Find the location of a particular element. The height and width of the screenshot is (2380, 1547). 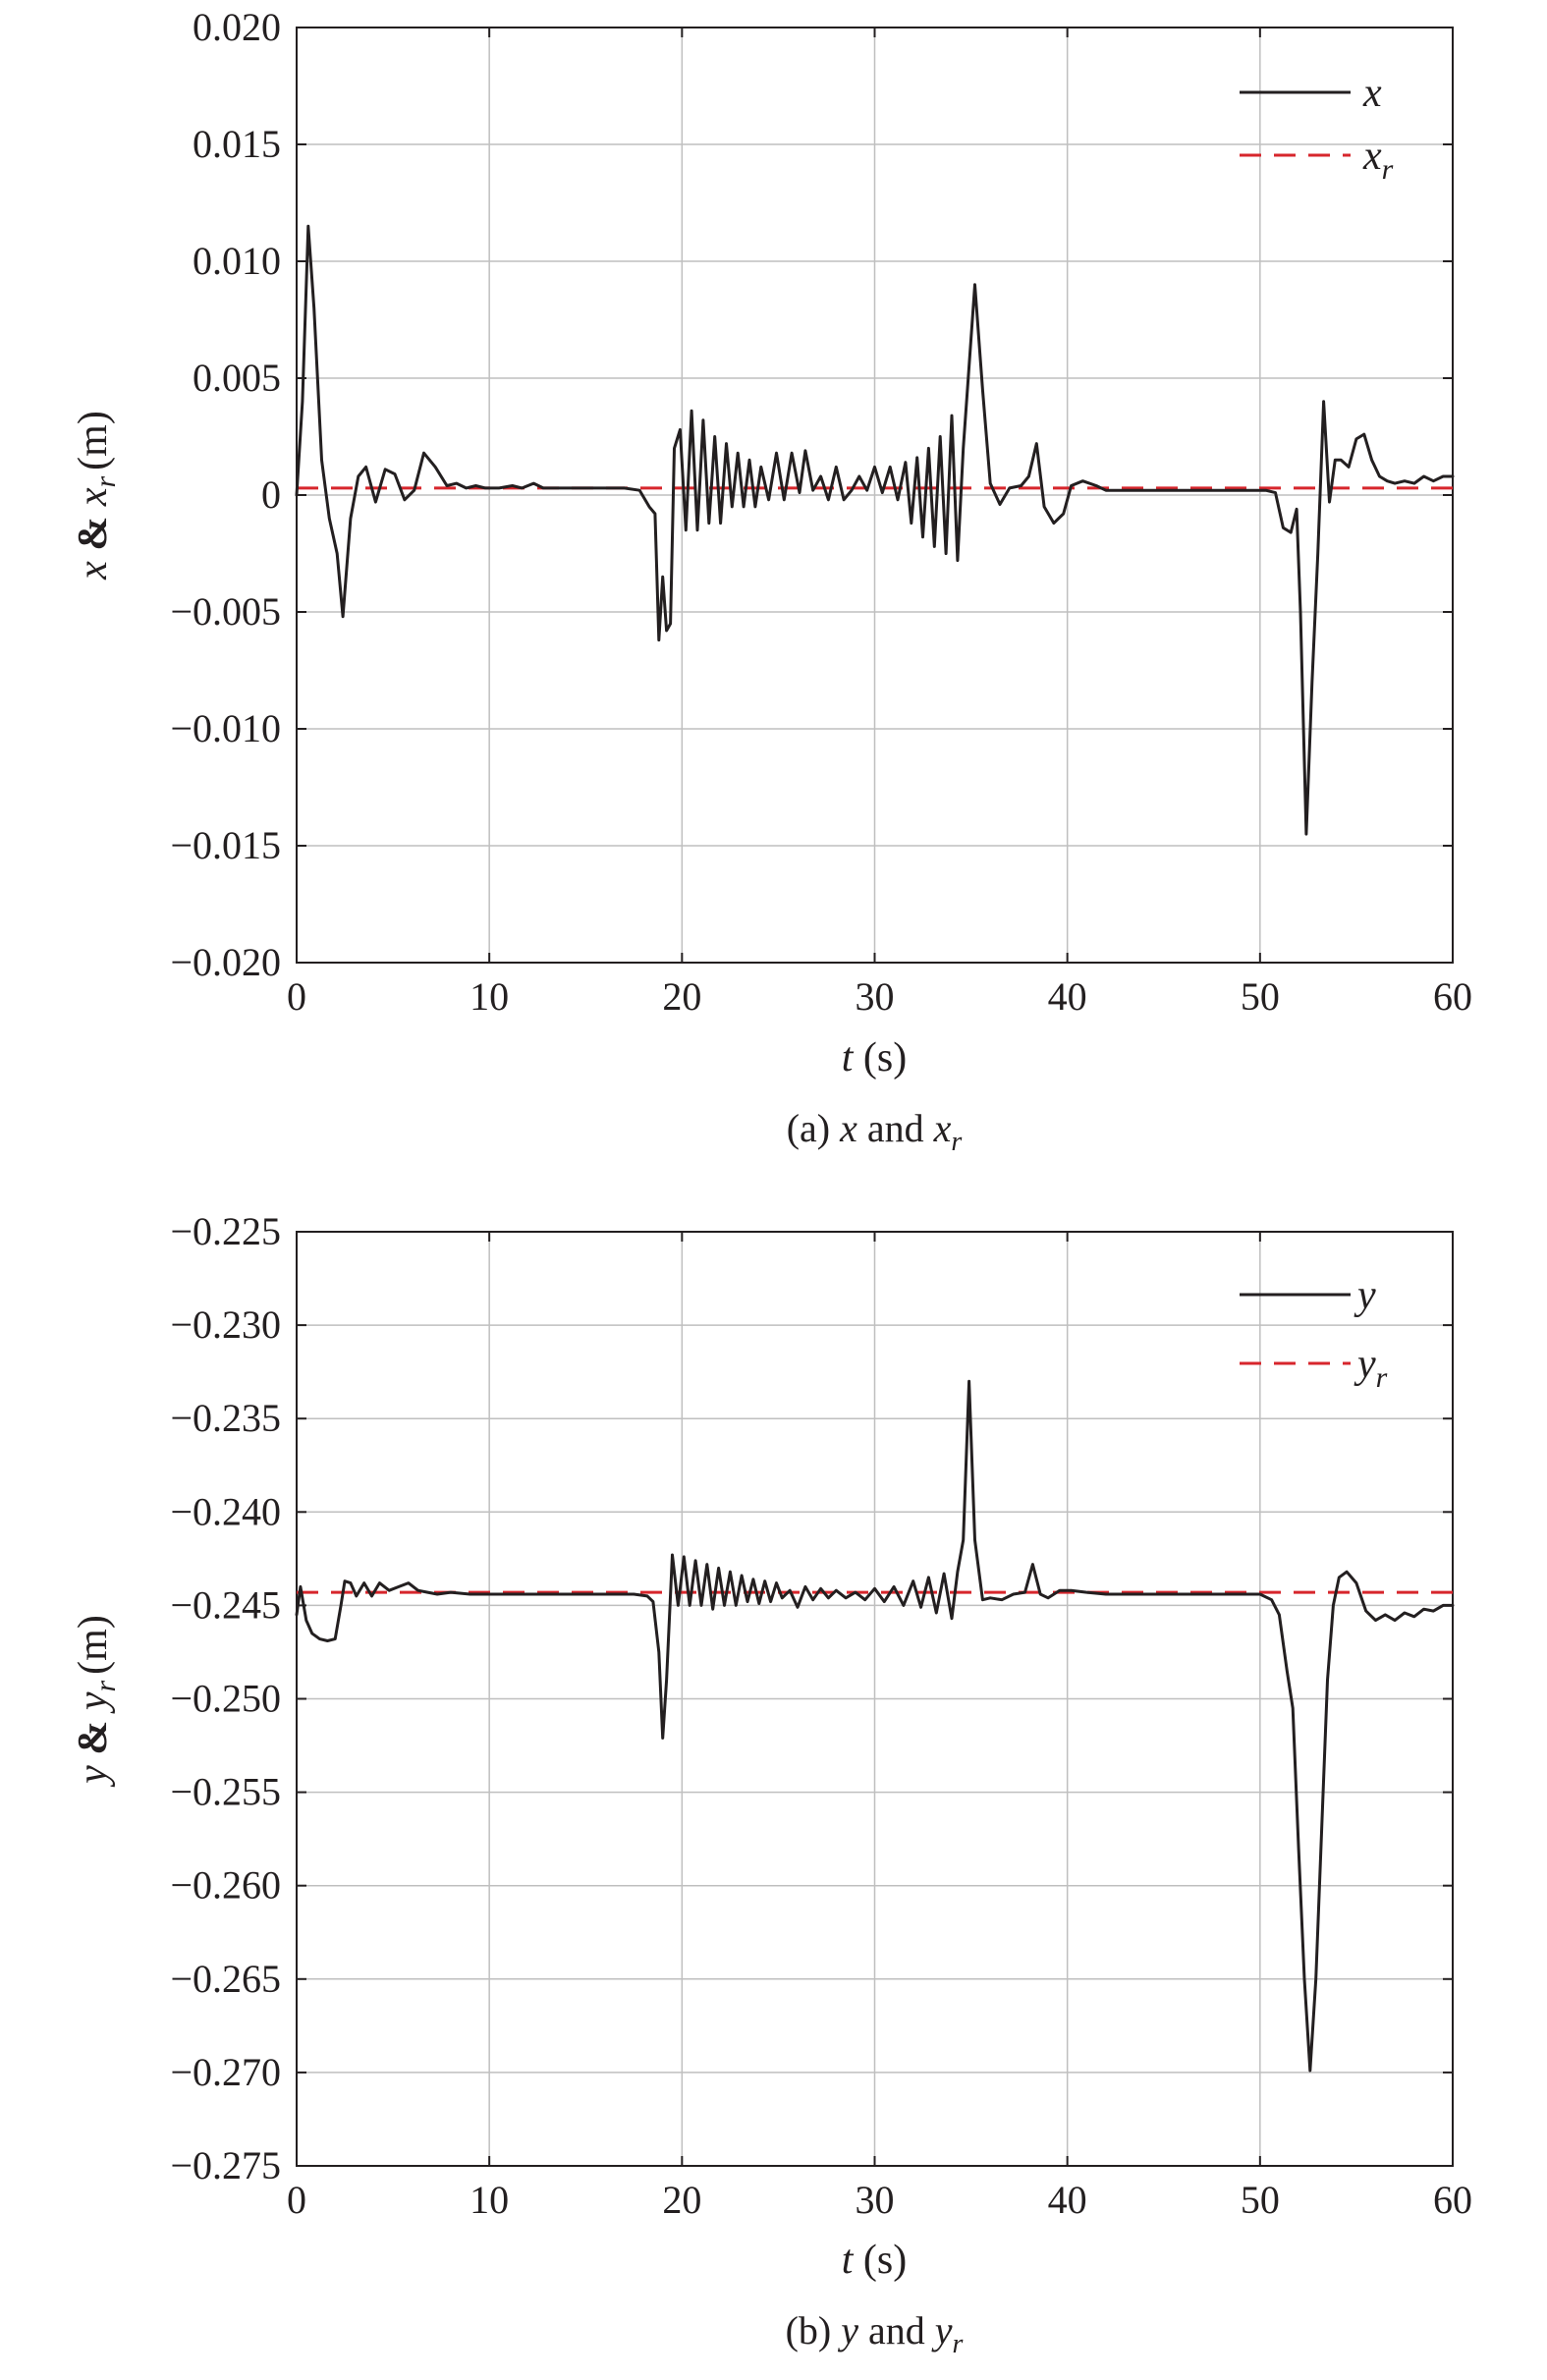

legend-xr-sub: r is located at coordinates (1388, 169).